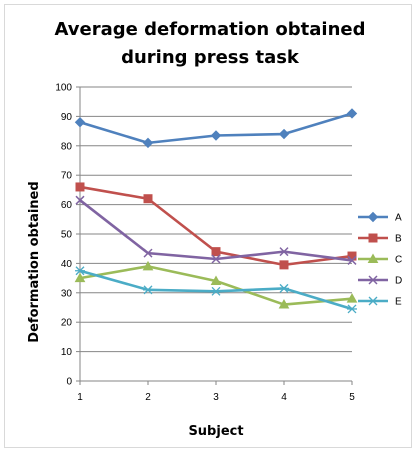 This screenshot has width=416, height=452. Describe the element at coordinates (67, 146) in the screenshot. I see `y-tick-label: 80` at that location.